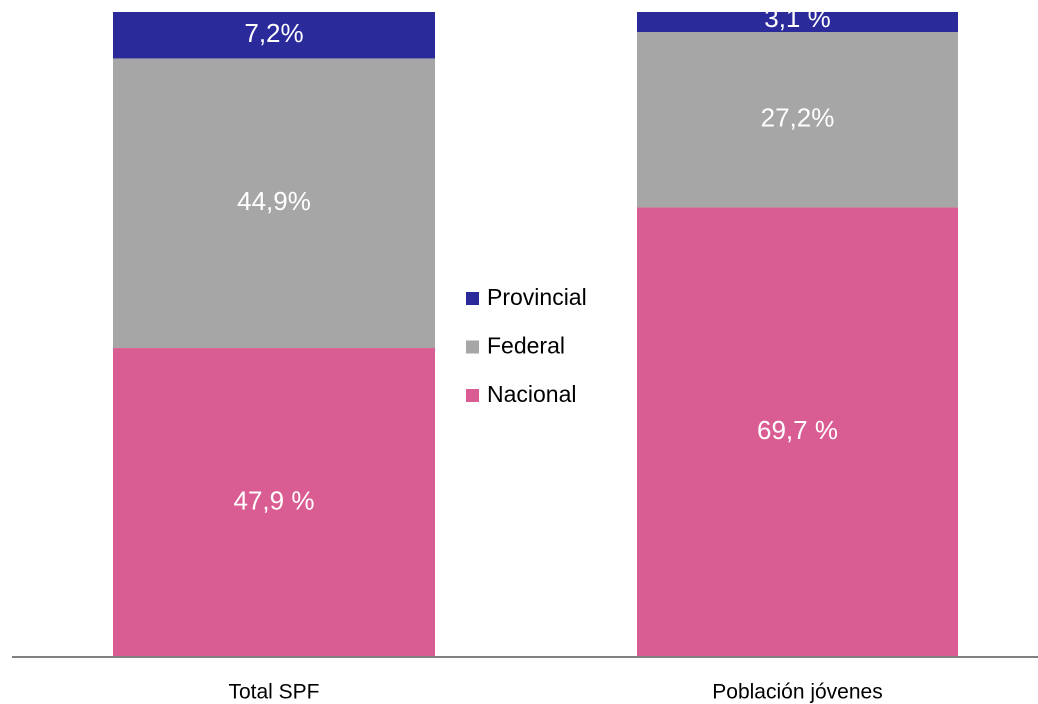 Image resolution: width=1038 pixels, height=704 pixels. I want to click on x-tick-label: Total SPF, so click(273, 692).